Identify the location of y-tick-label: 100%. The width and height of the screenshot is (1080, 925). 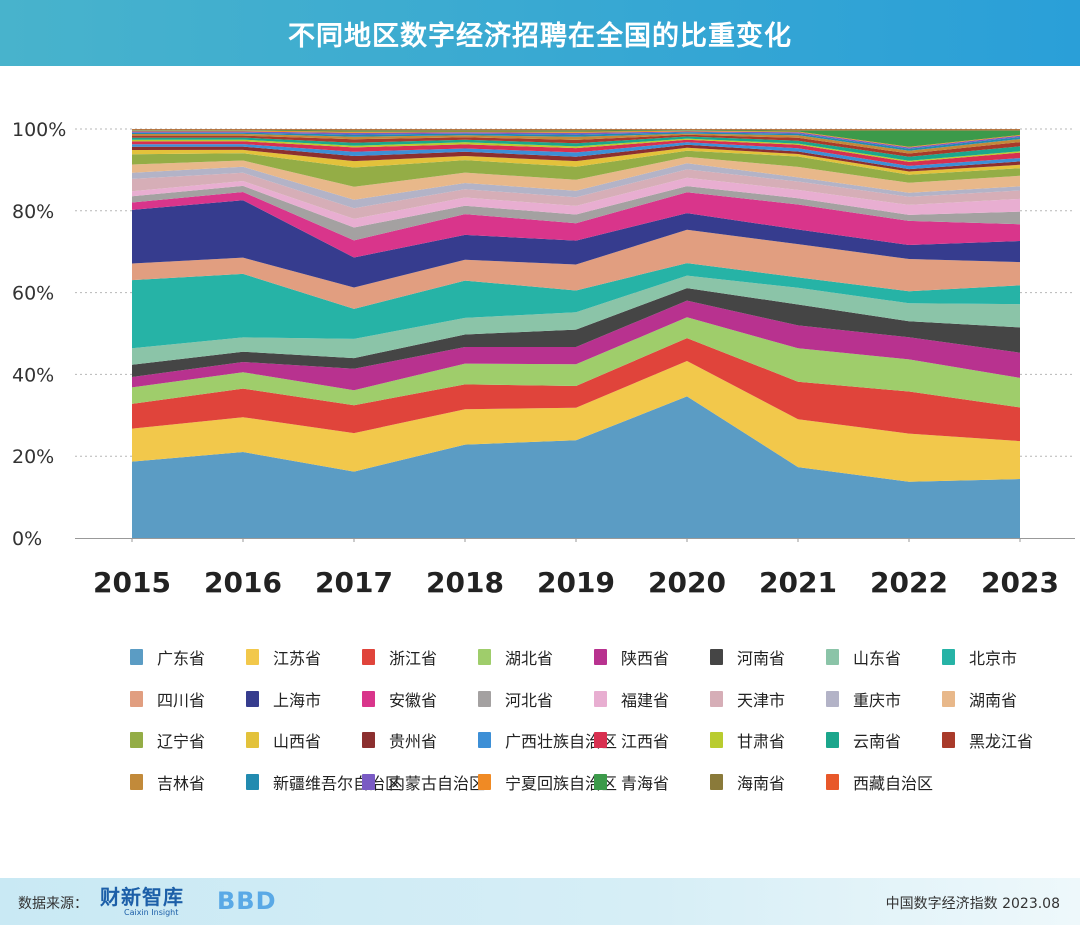
(39, 130).